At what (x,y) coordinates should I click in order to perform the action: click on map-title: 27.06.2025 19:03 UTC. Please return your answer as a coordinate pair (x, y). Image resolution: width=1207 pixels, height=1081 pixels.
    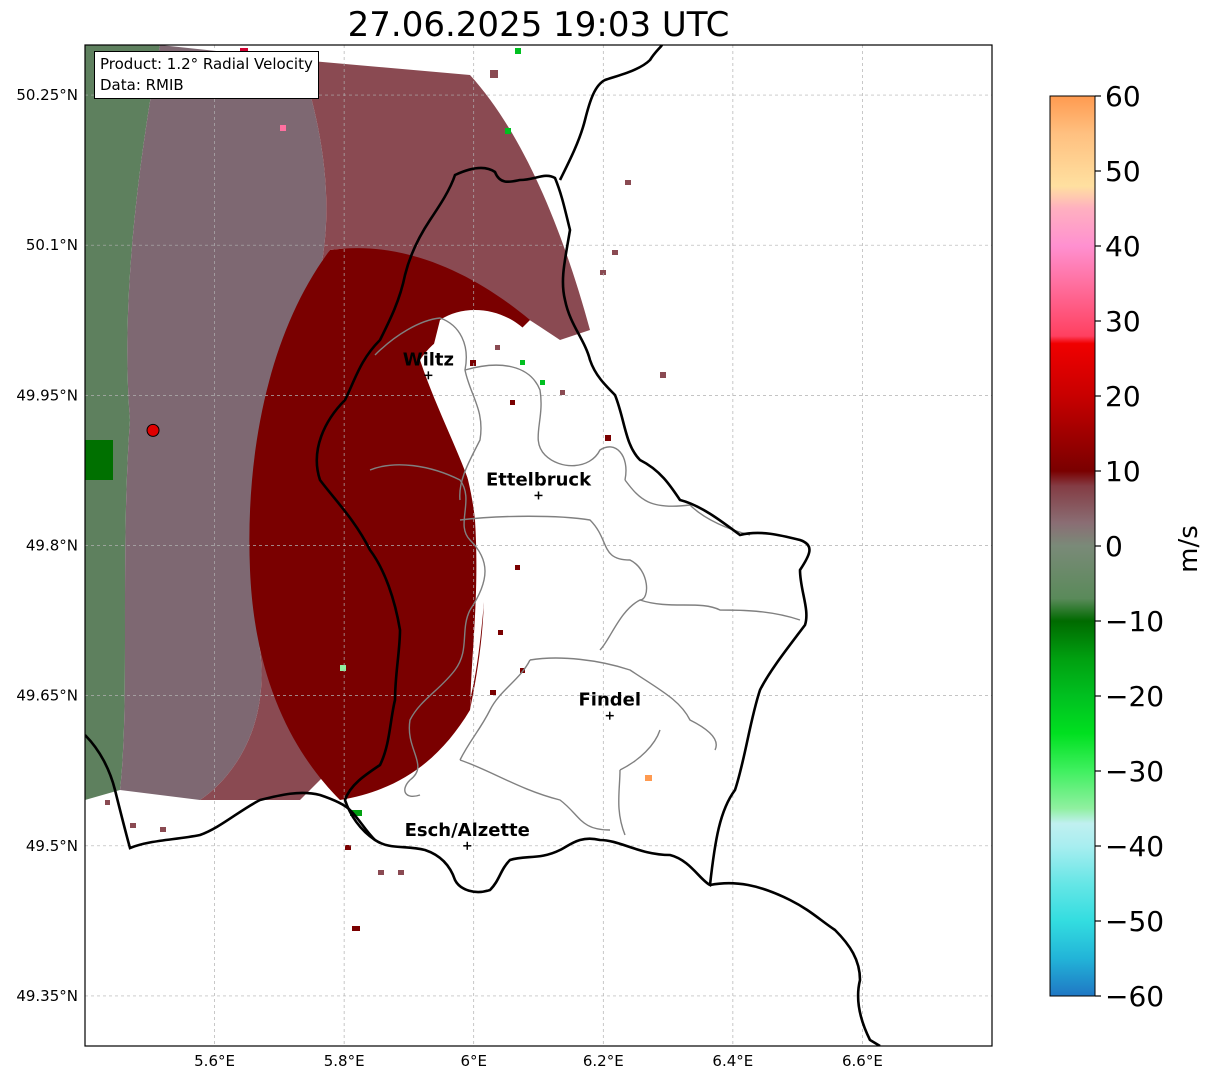
    Looking at the image, I should click on (538, 25).